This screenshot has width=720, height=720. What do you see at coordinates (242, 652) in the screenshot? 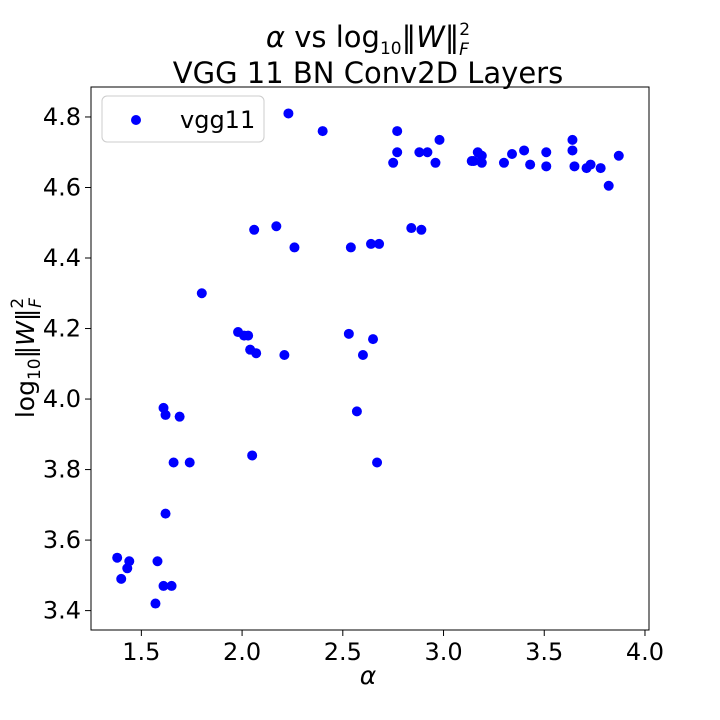
I see `x-tick-label: 2.0` at bounding box center [242, 652].